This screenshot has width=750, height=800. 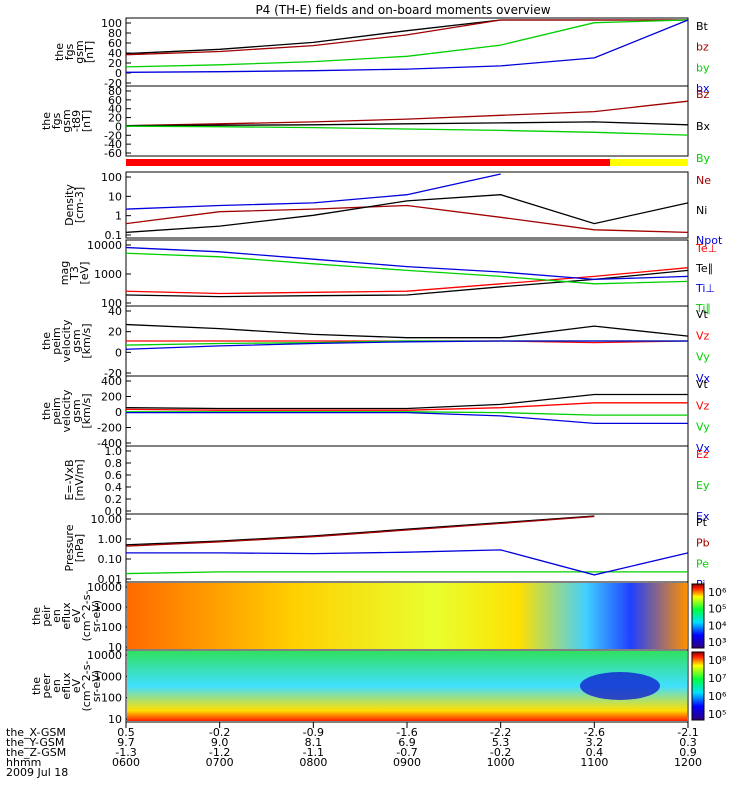 What do you see at coordinates (406, 752) in the screenshot?
I see `bottom-tick-value: -0.7` at bounding box center [406, 752].